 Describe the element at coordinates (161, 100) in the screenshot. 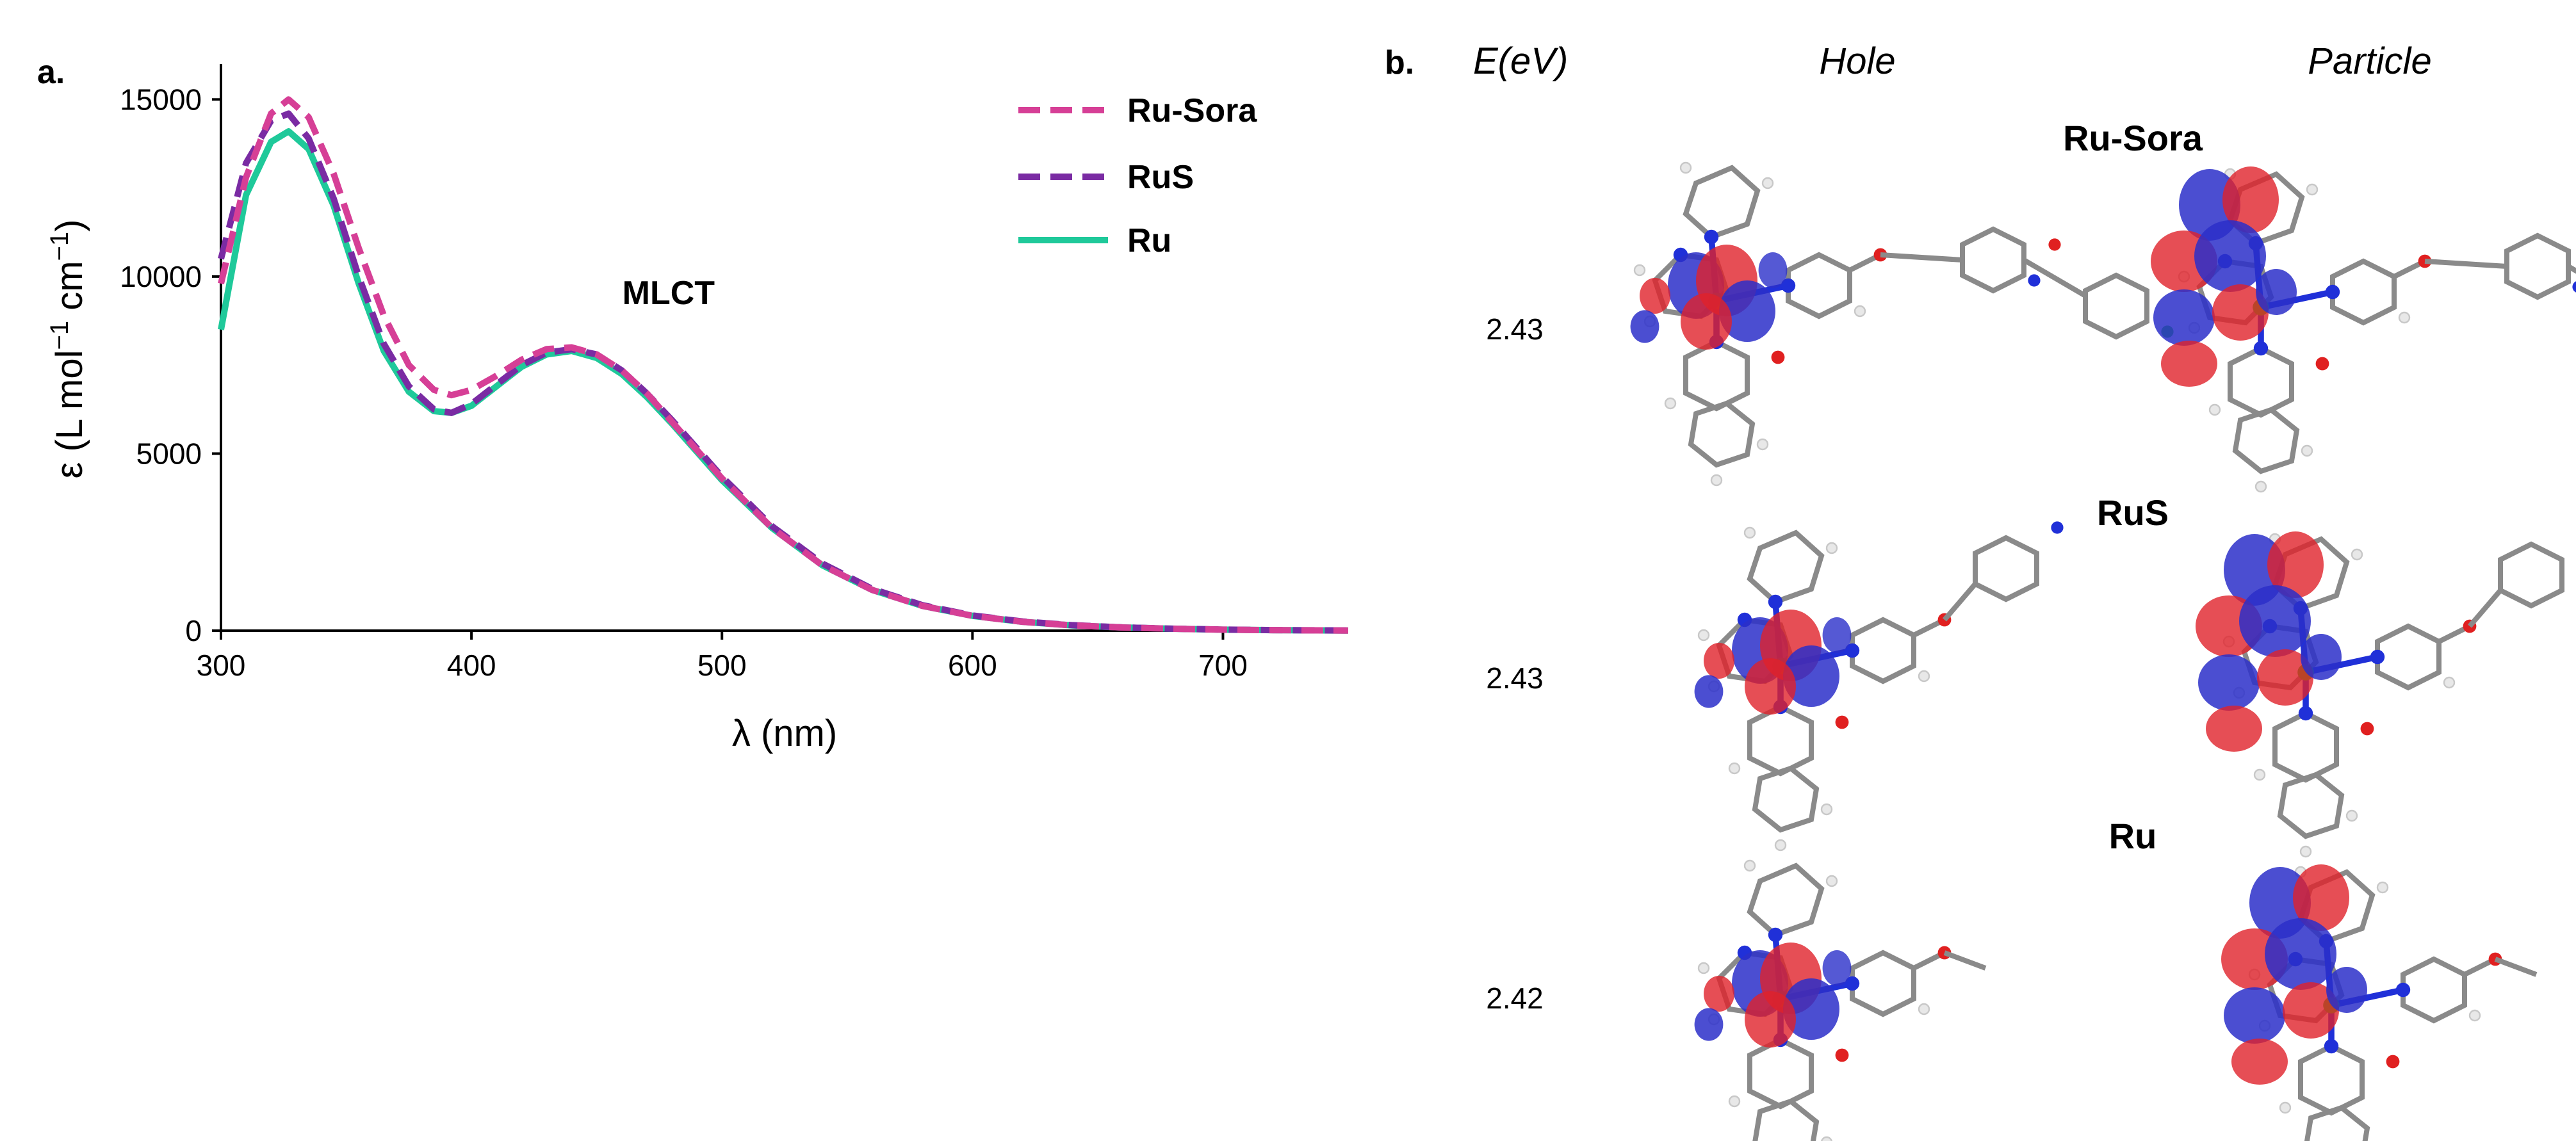

I see `y-tick-label: 15000` at that location.